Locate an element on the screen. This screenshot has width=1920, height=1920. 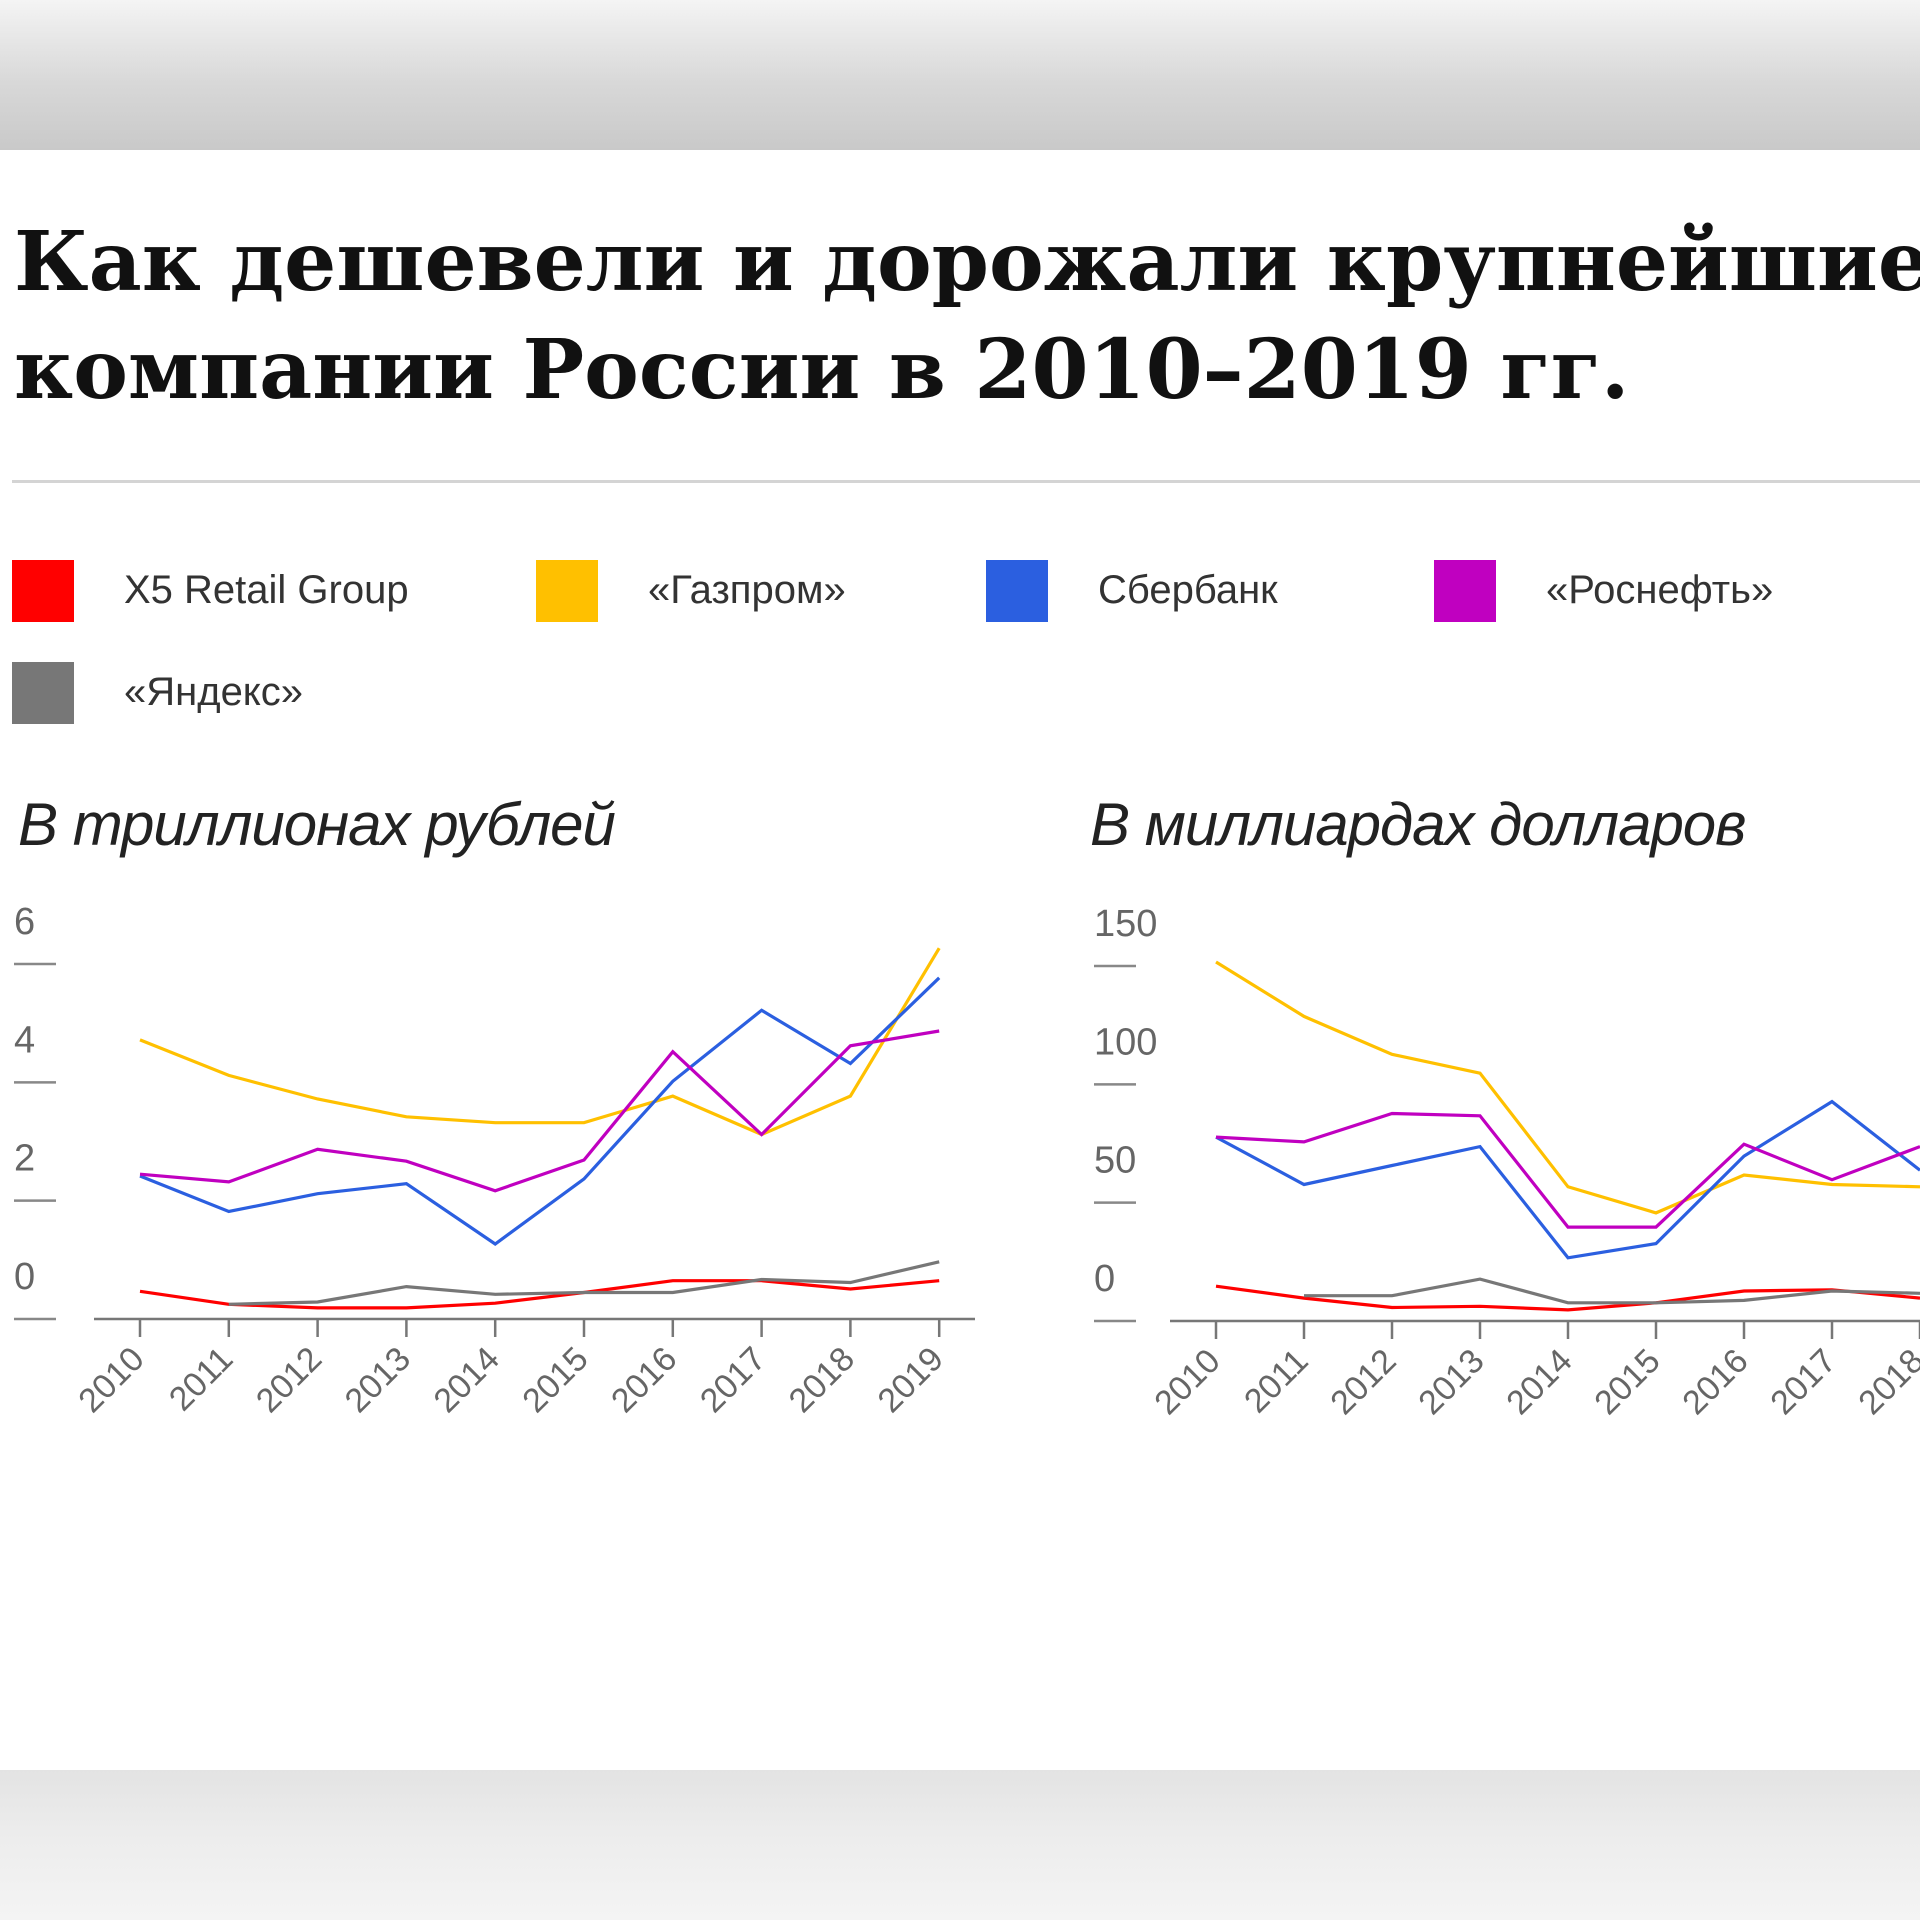
chart-2-xtick-label-2016: 2016 is located at coordinates (1715, 1382).